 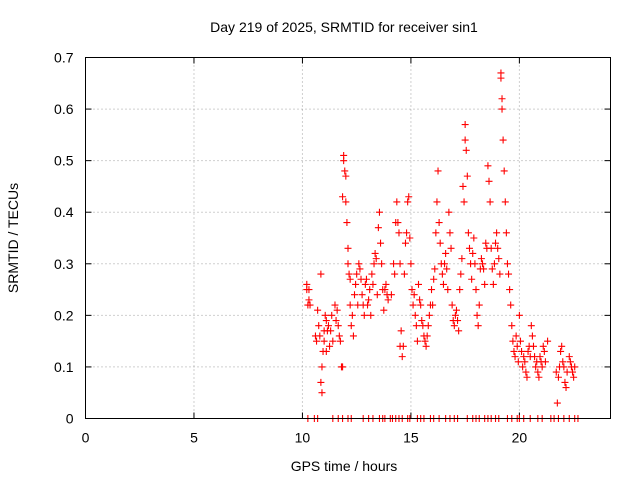 I want to click on y-tick-label: 0, so click(x=70, y=419).